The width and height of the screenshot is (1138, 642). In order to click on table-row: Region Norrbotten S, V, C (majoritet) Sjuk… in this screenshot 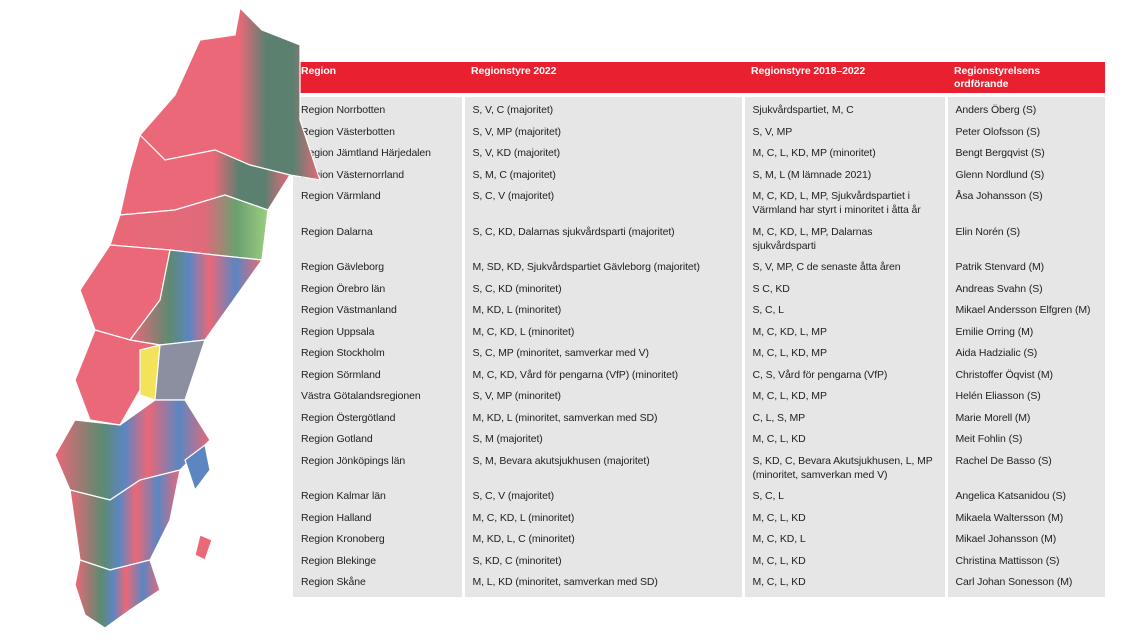, I will do `click(699, 108)`.